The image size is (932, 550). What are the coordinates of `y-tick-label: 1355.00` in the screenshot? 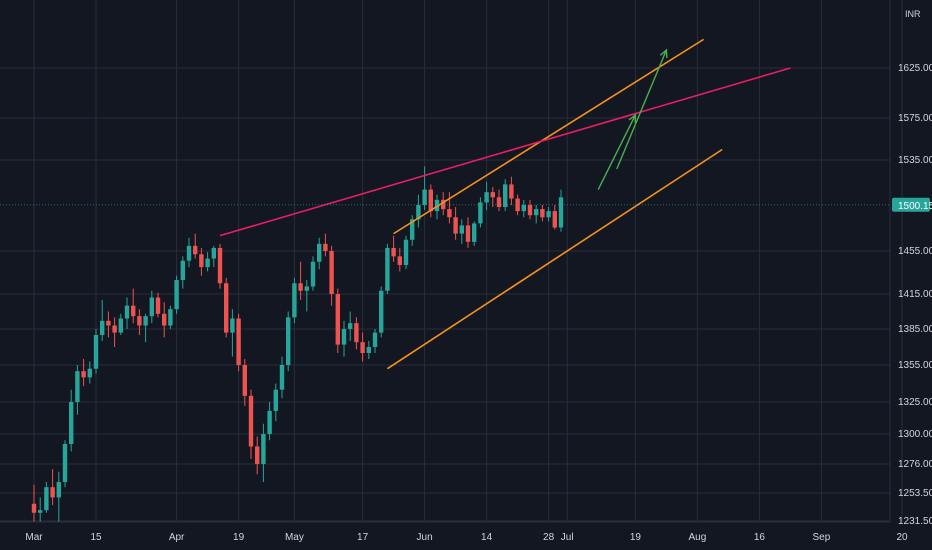 It's located at (915, 365).